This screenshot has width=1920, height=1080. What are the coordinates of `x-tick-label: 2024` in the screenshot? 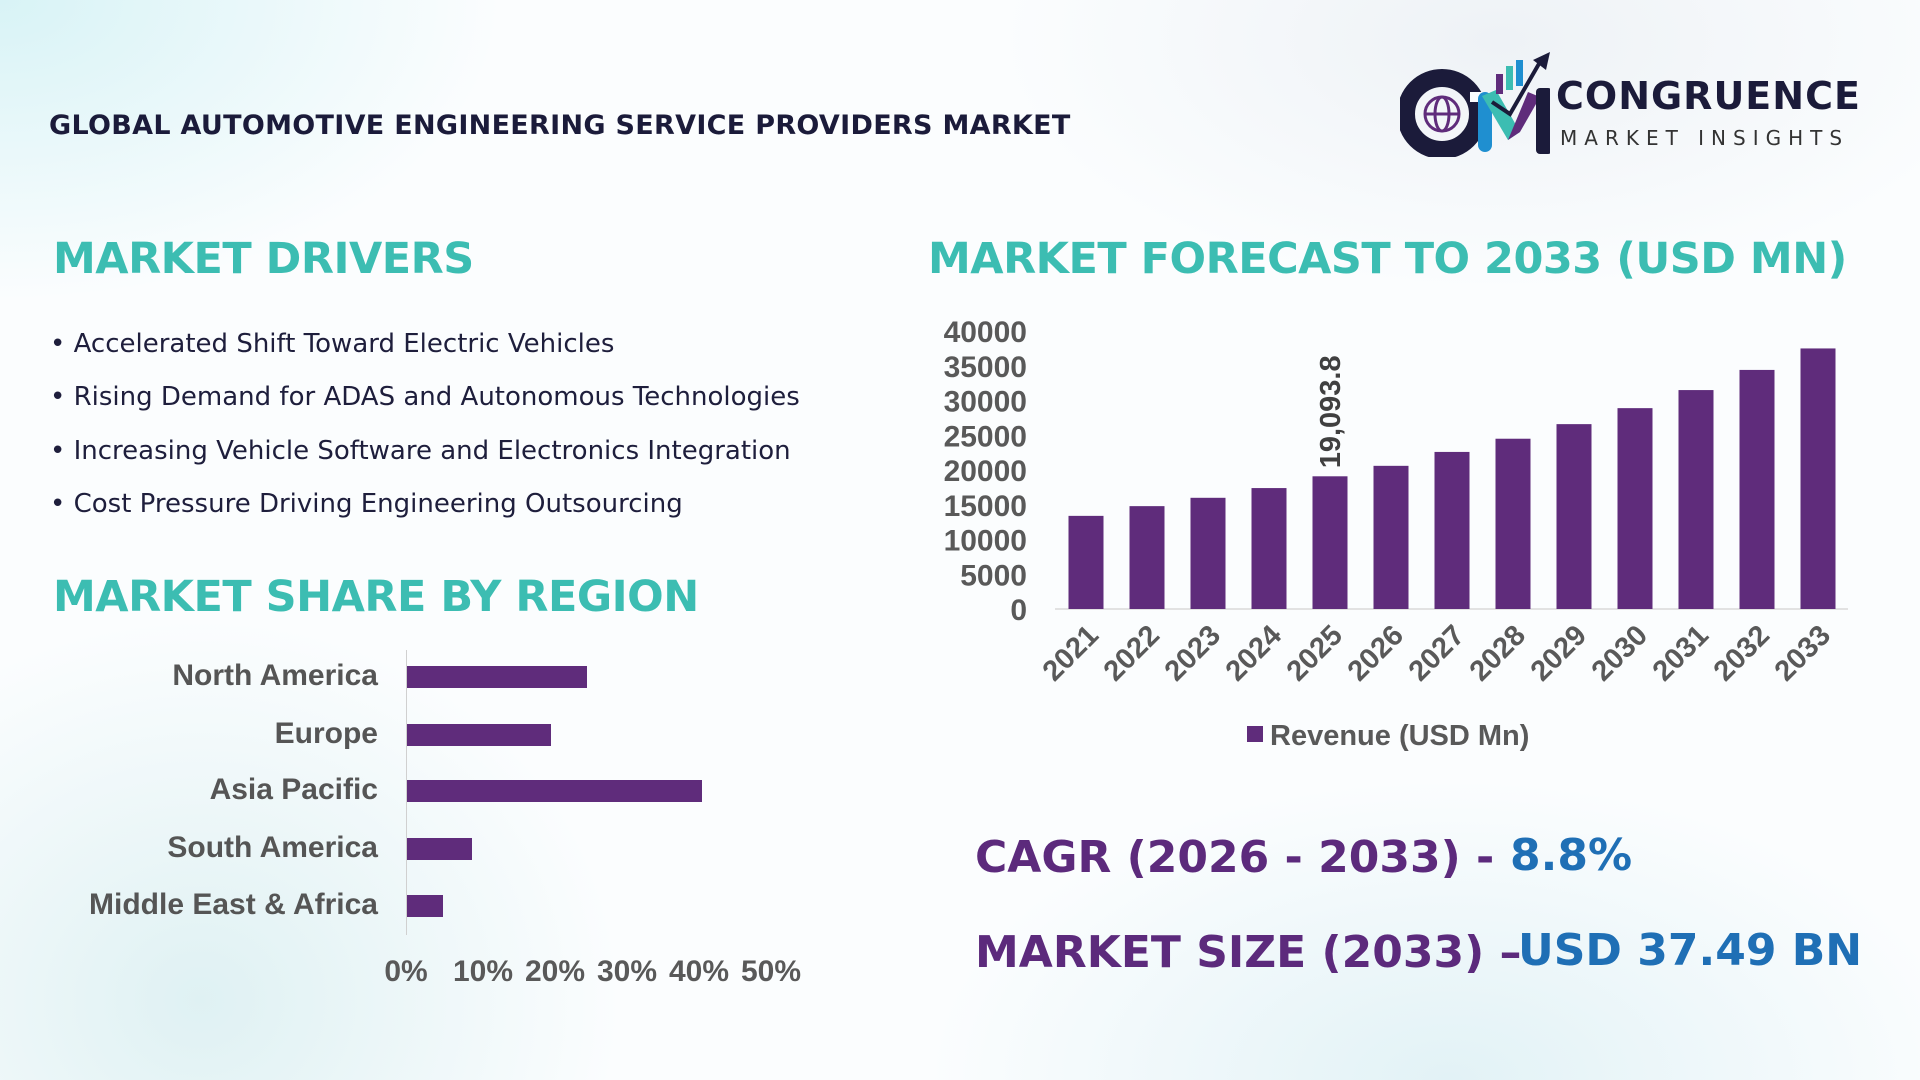 It's located at (1254, 653).